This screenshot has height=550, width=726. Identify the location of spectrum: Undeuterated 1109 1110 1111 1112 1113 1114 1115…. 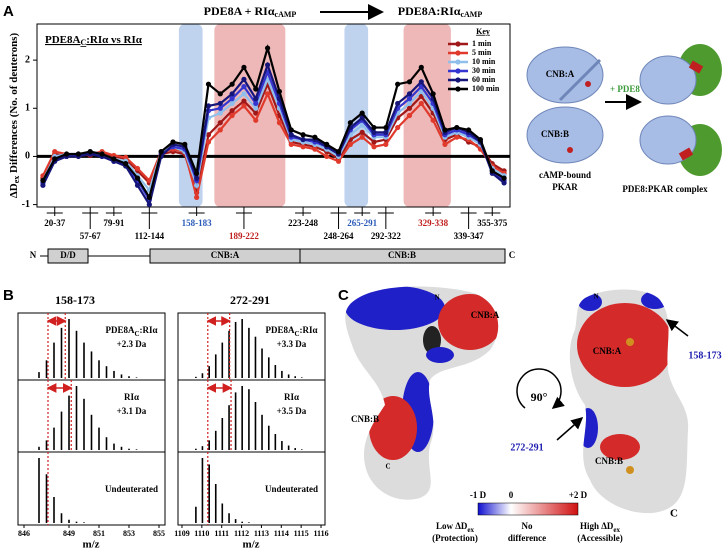
(251, 494).